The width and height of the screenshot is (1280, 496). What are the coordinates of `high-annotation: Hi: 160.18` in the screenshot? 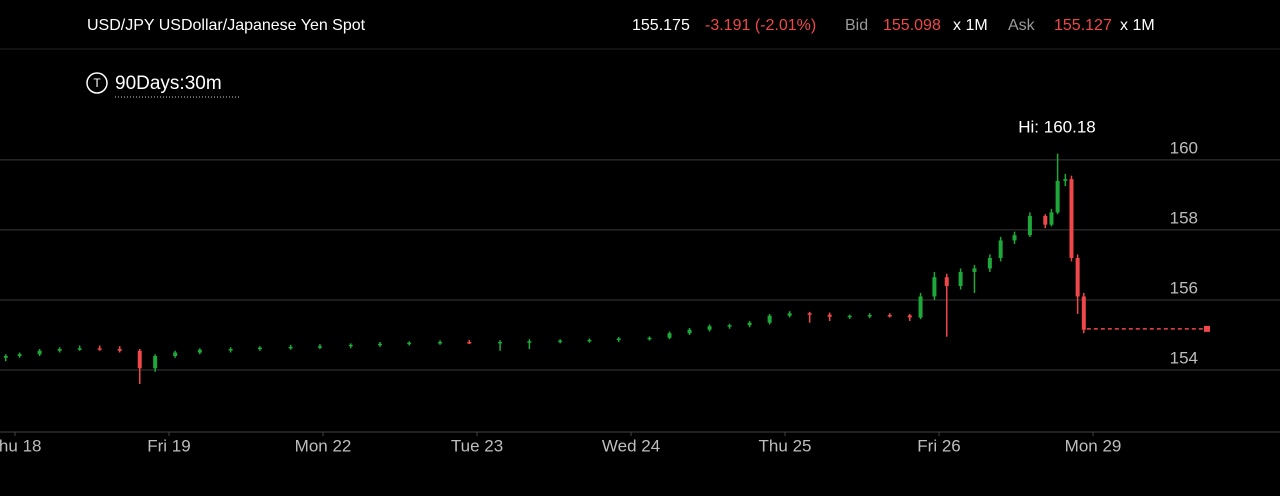 It's located at (1057, 126).